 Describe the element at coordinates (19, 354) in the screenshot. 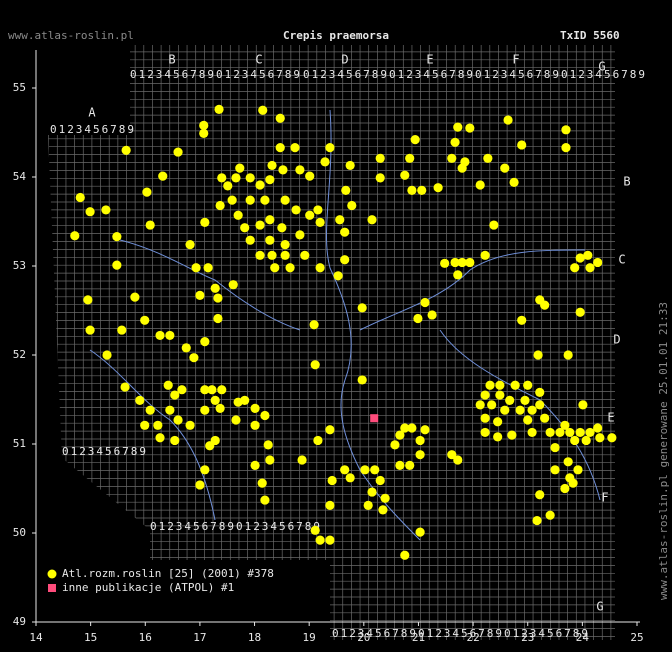

I see `y-tick-label: 52` at that location.